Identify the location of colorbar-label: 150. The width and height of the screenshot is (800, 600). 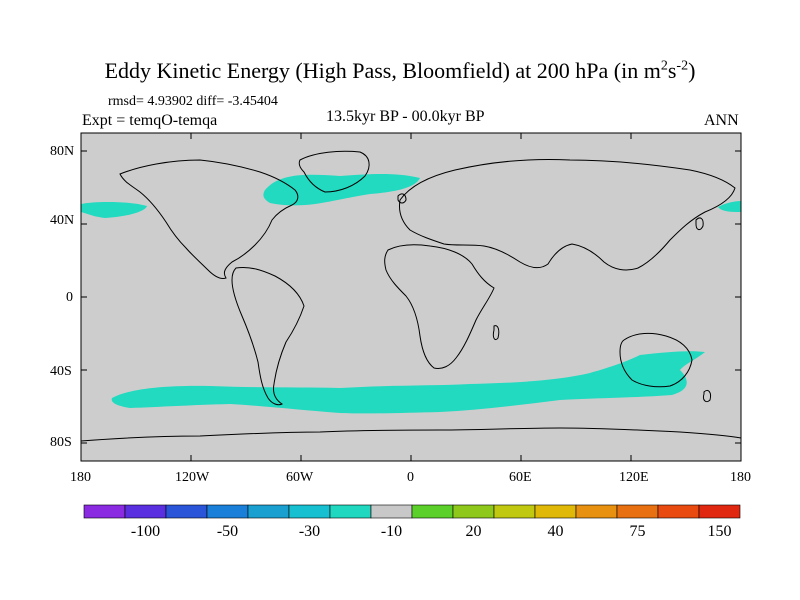
(720, 531).